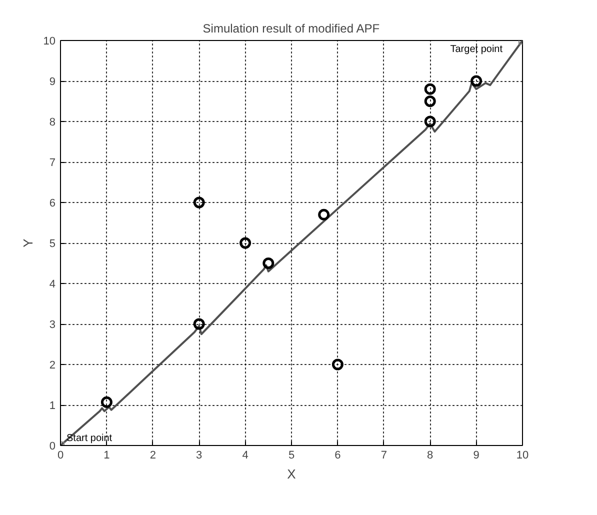 The image size is (597, 515). I want to click on y-tick-label: 10, so click(49, 42).